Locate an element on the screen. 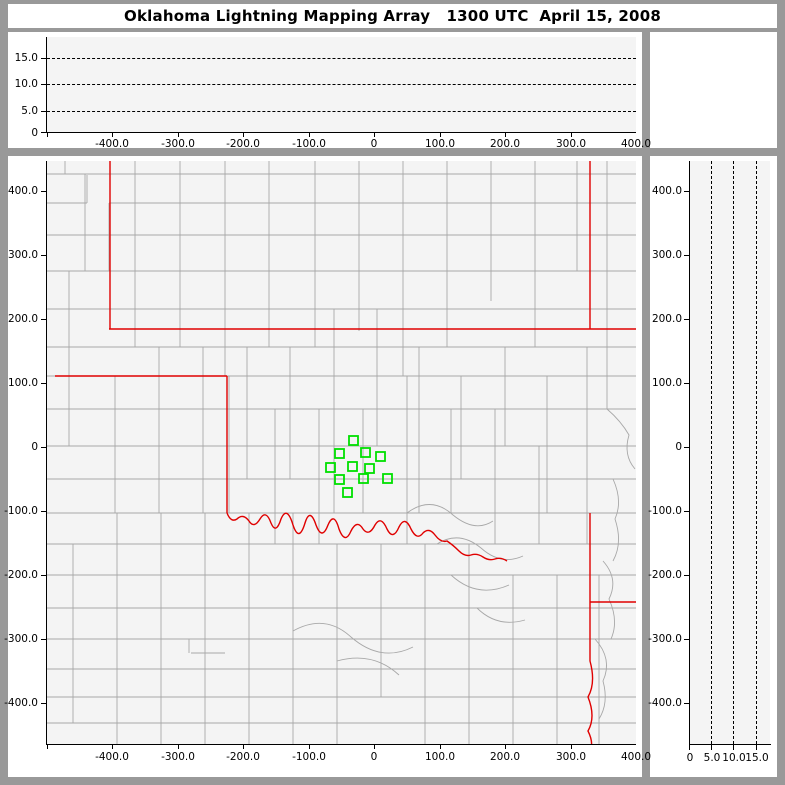  lma-station-markers is located at coordinates (359, 466).